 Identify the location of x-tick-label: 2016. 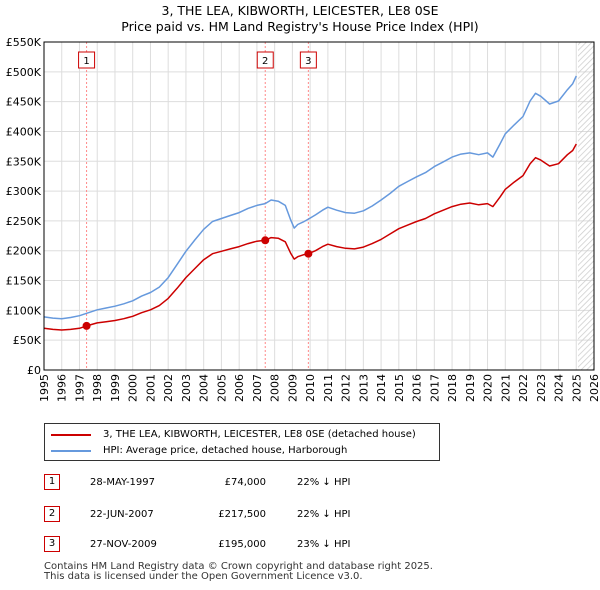
(417, 388).